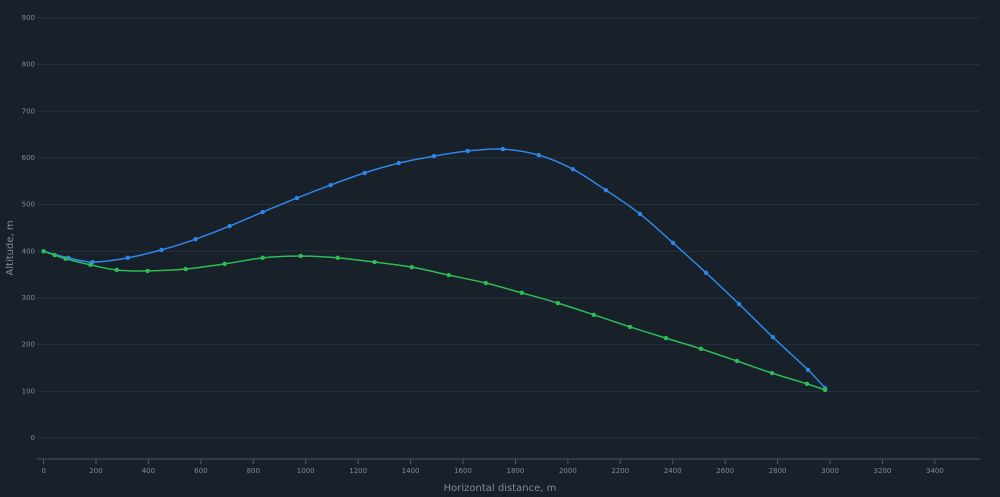 The image size is (1000, 497). Describe the element at coordinates (620, 471) in the screenshot. I see `x-tick-label: 2200` at that location.